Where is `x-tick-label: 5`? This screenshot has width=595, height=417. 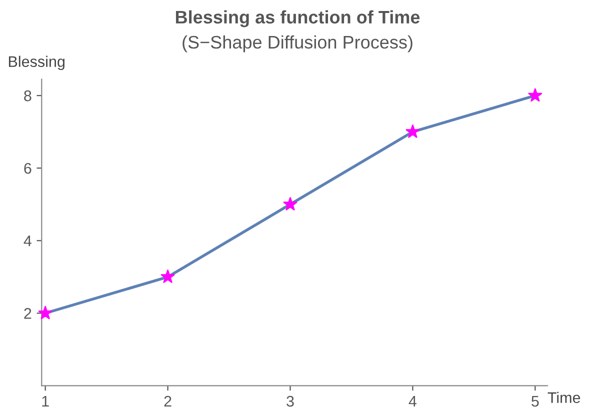 x-tick-label: 5 is located at coordinates (535, 401).